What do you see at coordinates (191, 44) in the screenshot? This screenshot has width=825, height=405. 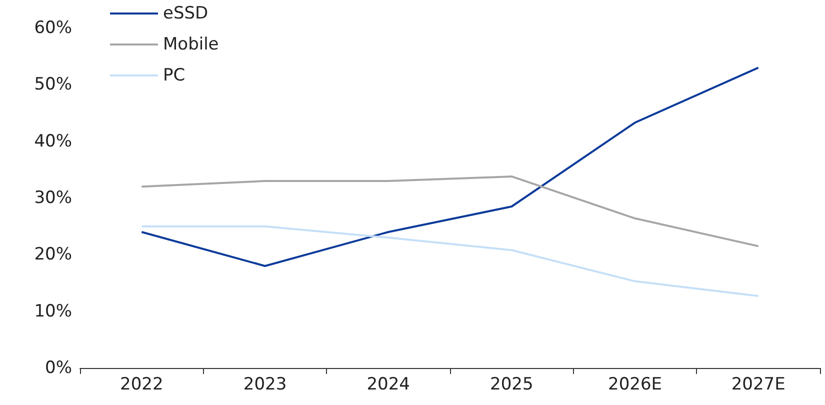 I see `legend-label: Mobile` at bounding box center [191, 44].